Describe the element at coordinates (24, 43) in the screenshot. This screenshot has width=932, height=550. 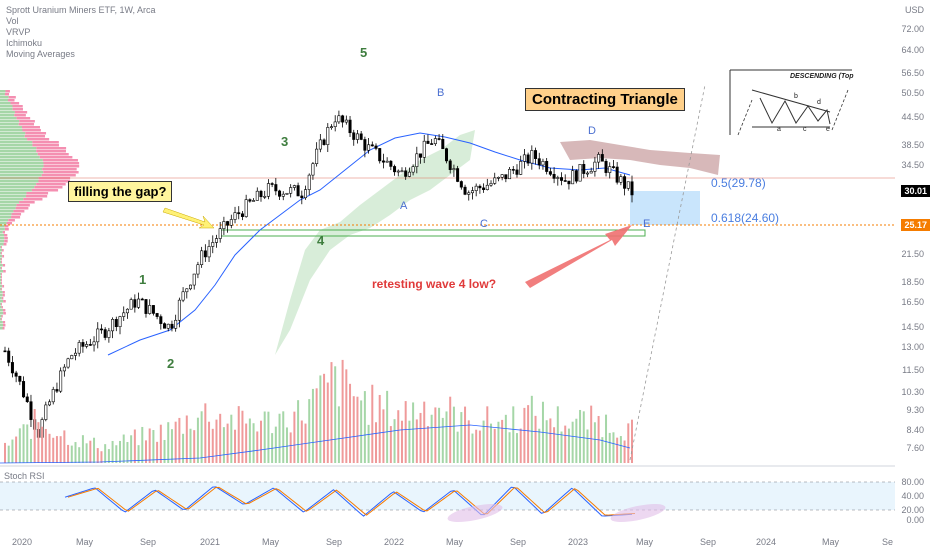
I see `indicator-ichimoku: Ichimoku` at that location.